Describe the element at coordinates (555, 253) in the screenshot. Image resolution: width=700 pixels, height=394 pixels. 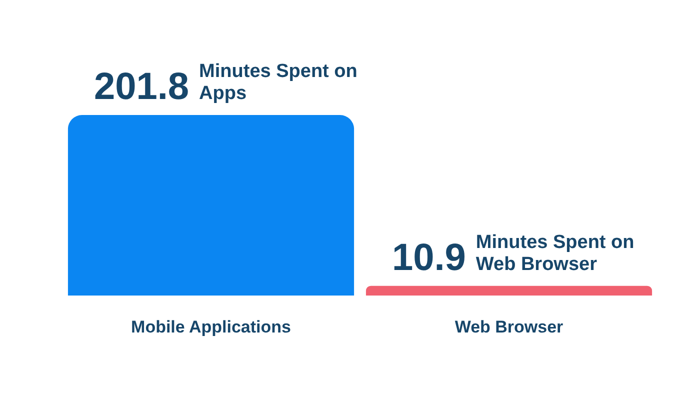
I see `annotation: Minutes Spent on Web Browser` at that location.